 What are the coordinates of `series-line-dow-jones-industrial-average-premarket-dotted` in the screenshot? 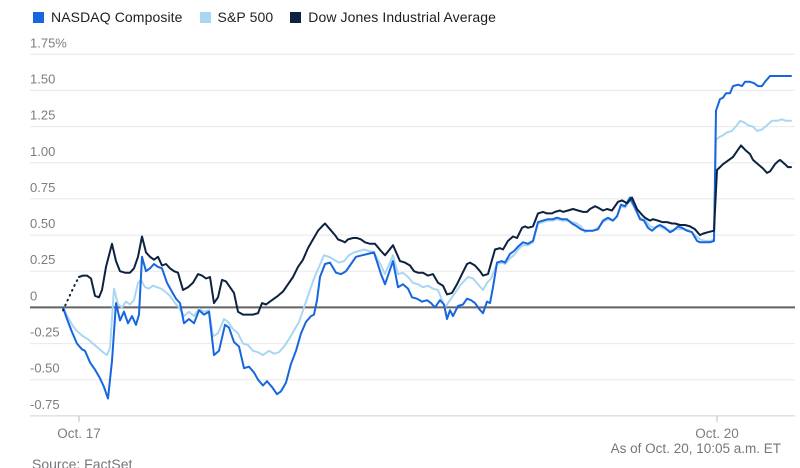 It's located at (71, 294).